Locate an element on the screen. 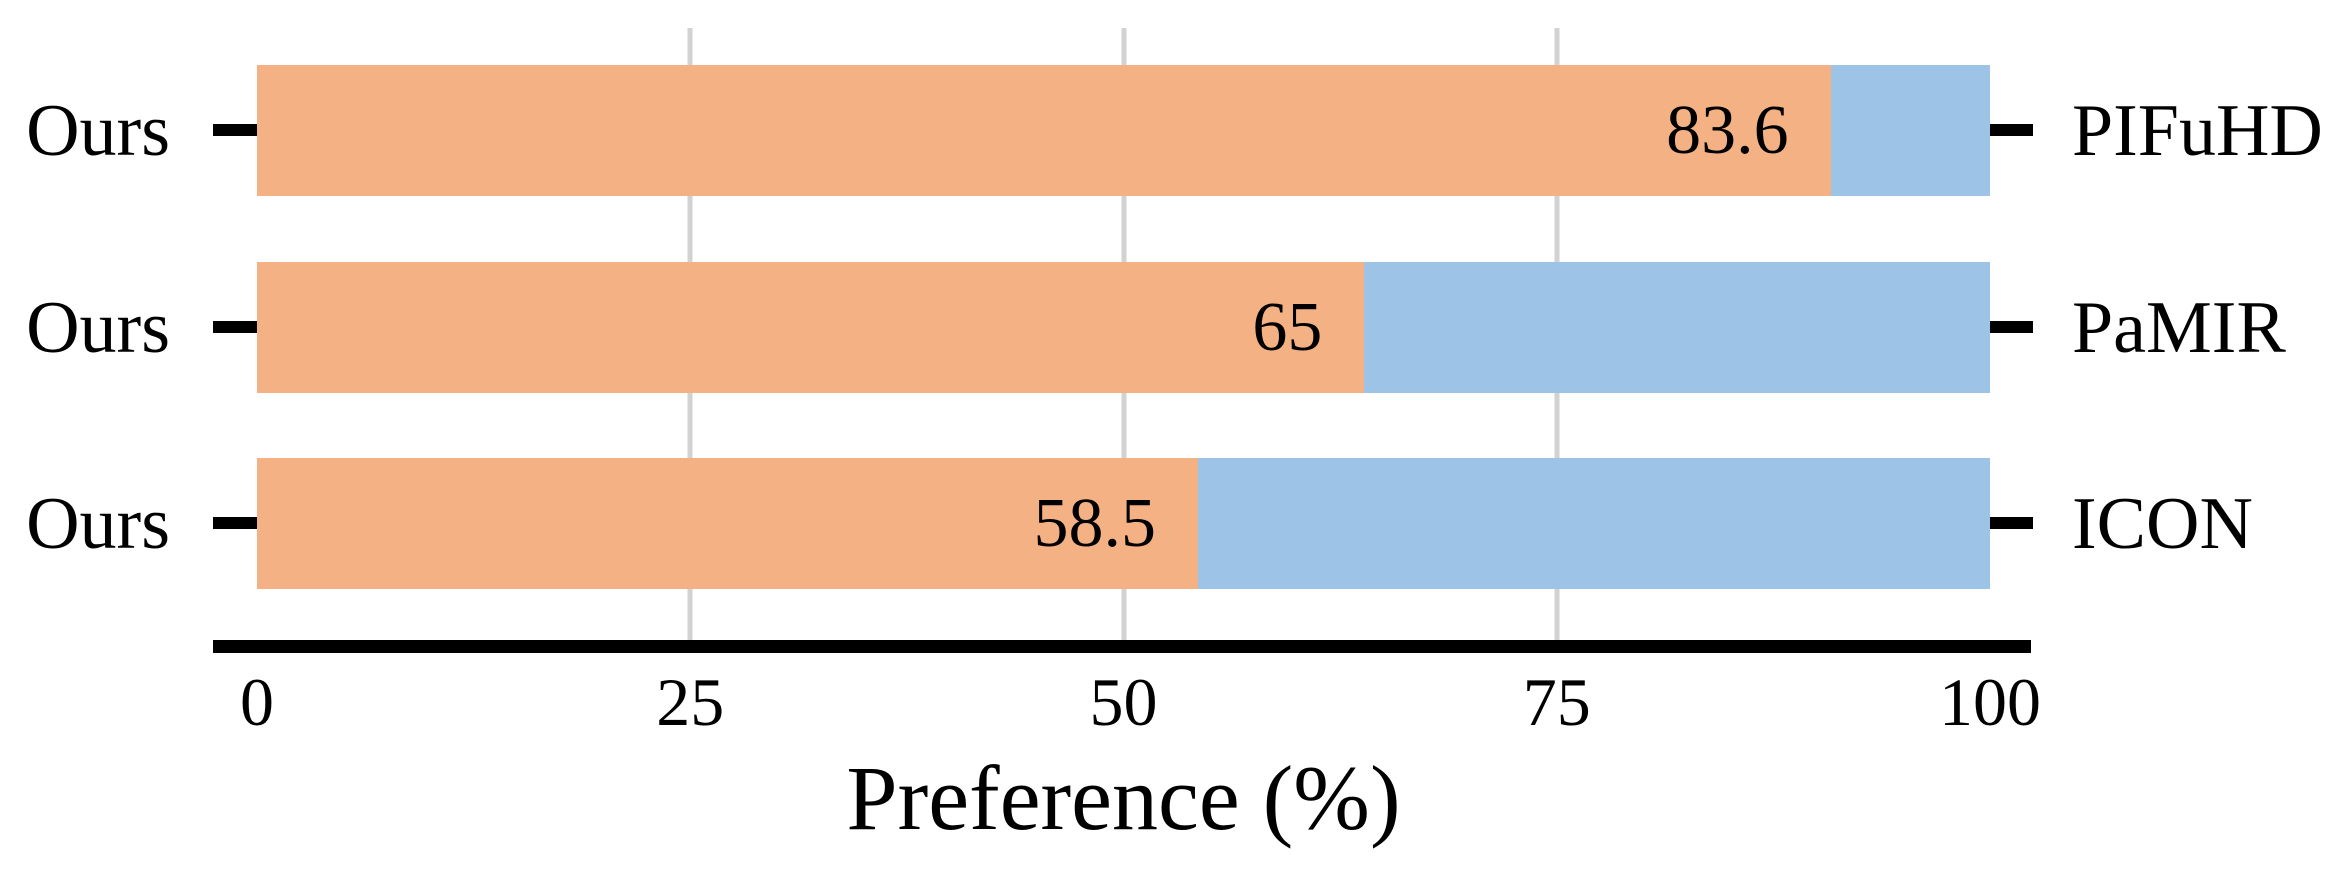 This screenshot has width=2326, height=895. row-label-pifuhd: PIFuHD is located at coordinates (2197, 130).